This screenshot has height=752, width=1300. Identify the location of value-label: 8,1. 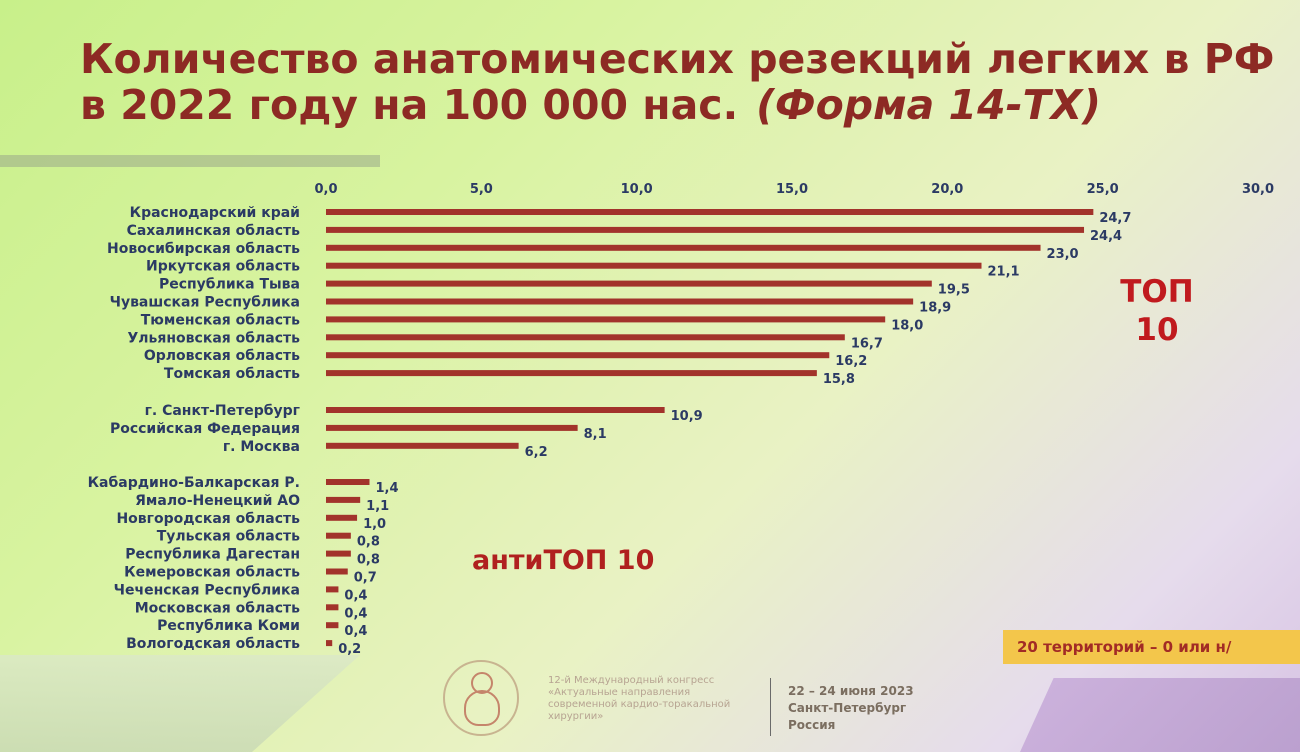
(595, 434).